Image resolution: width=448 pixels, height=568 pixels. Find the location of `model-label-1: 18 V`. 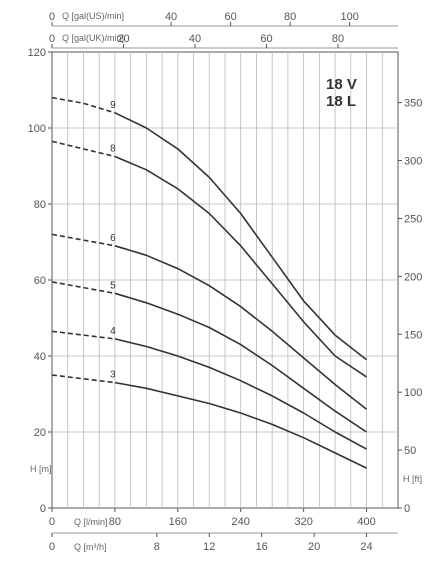

model-label-1: 18 V is located at coordinates (341, 84).